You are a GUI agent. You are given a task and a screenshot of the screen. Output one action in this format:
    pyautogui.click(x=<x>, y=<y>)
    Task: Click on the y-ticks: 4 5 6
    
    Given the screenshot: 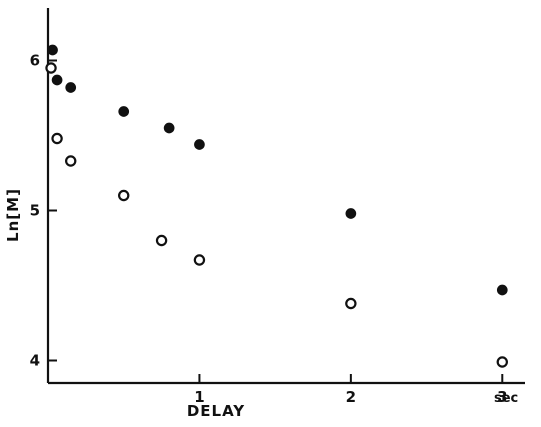 What is the action you would take?
    pyautogui.click(x=43, y=211)
    